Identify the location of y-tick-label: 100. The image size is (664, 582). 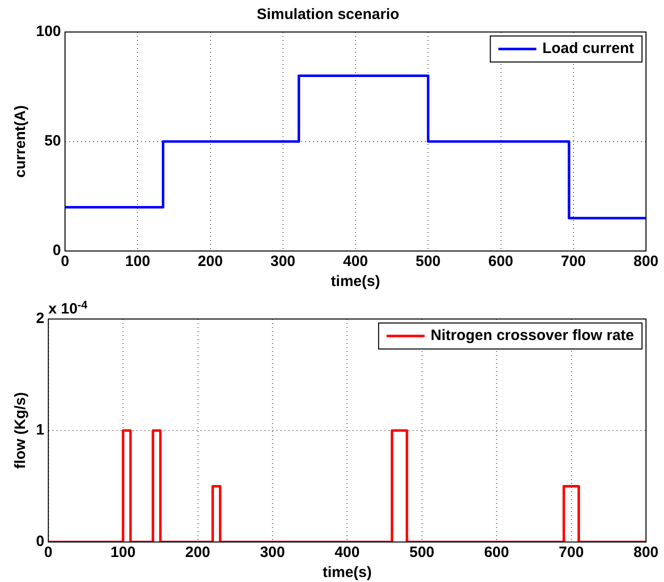
(49, 31).